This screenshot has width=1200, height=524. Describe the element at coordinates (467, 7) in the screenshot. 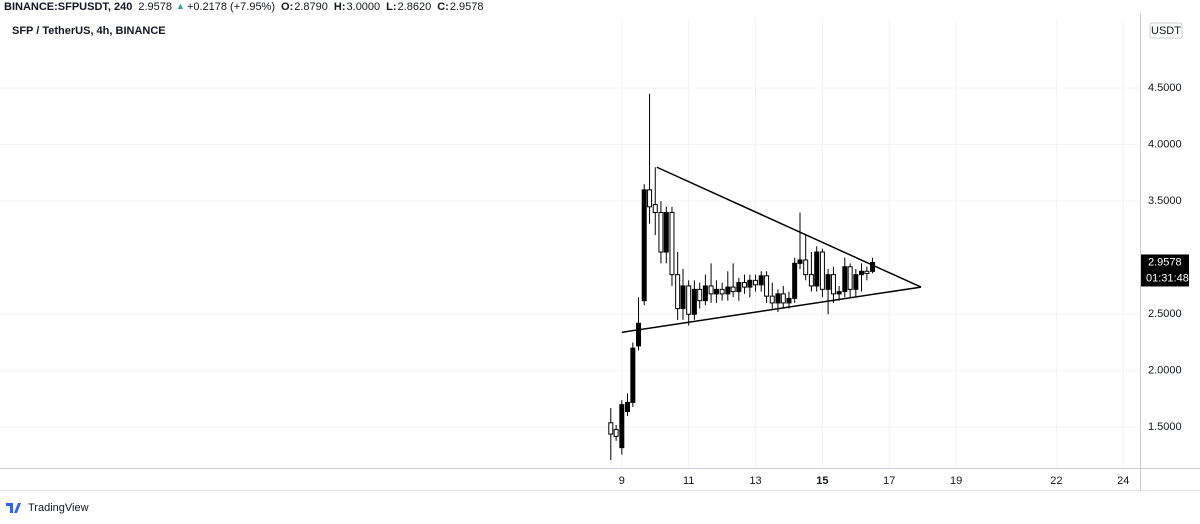

I see `ohlc-value: 2.9578` at that location.